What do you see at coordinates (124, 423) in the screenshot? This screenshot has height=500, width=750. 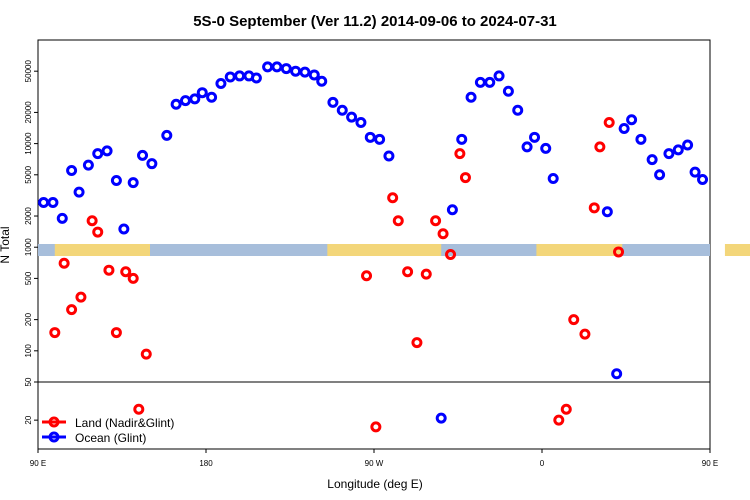 I see `legend-label-land: Land (Nadir&Glint)` at bounding box center [124, 423].